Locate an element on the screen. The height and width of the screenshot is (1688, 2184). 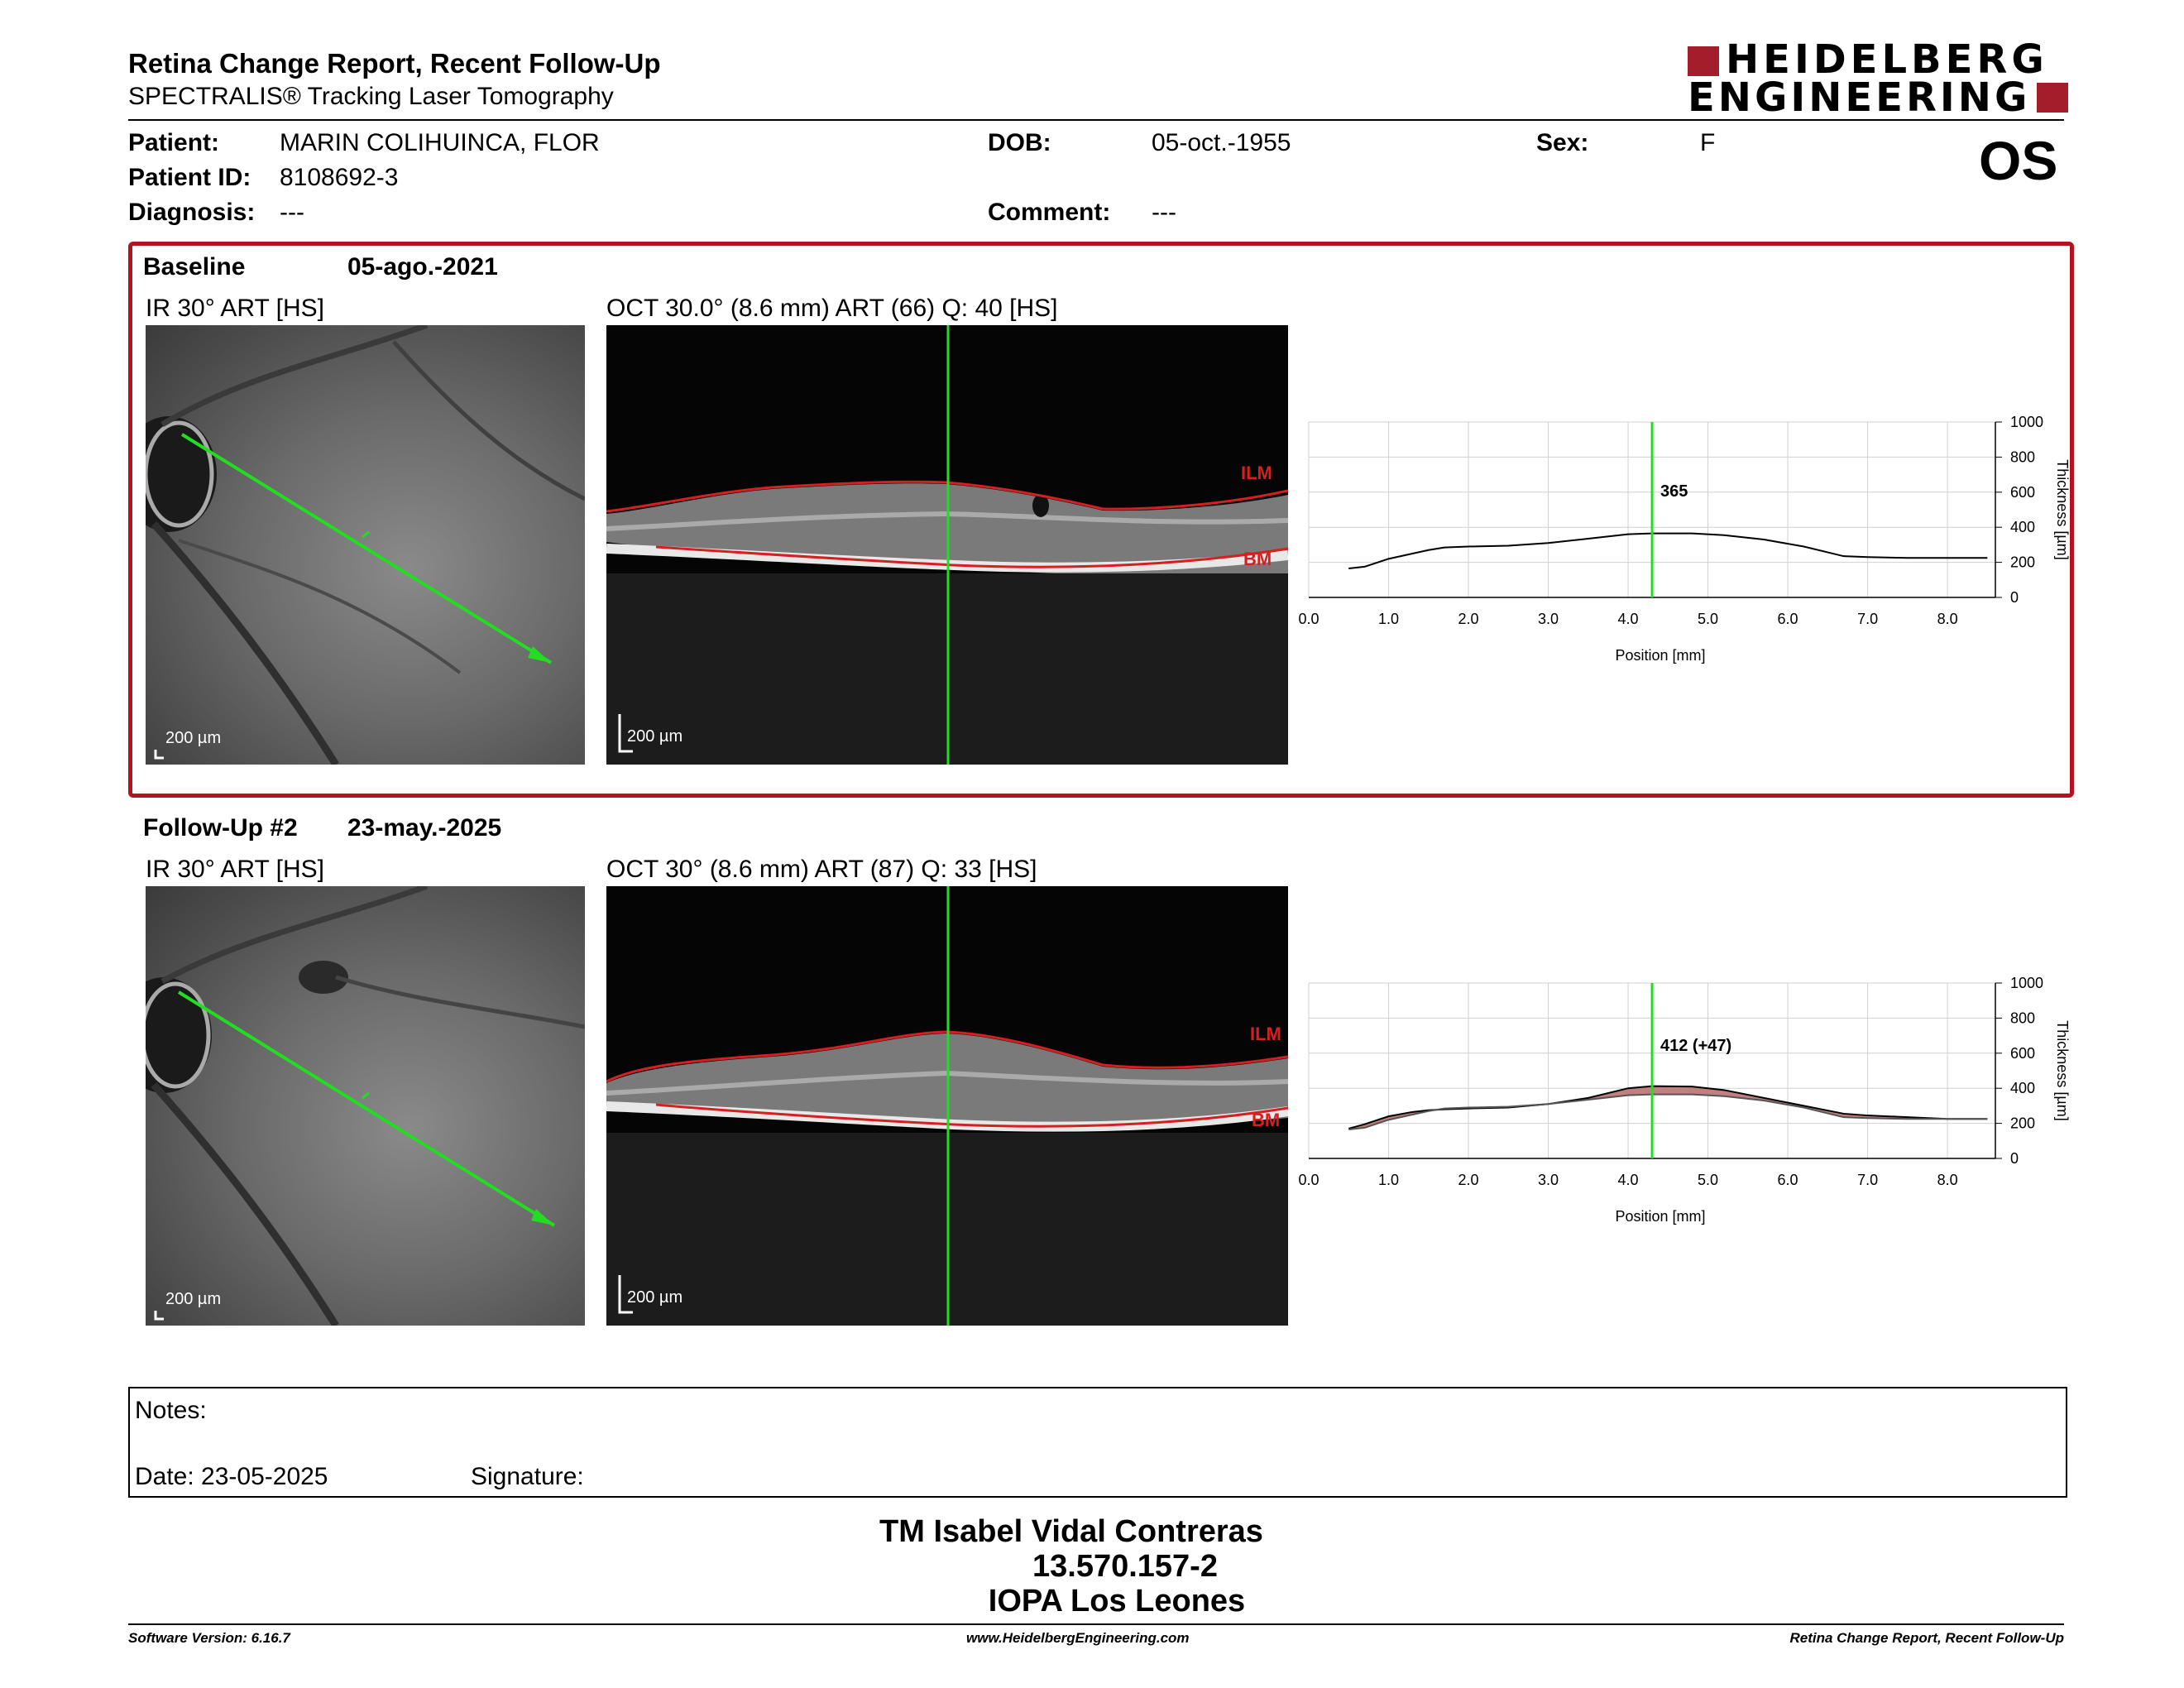
bm-line is located at coordinates (971, 1115).